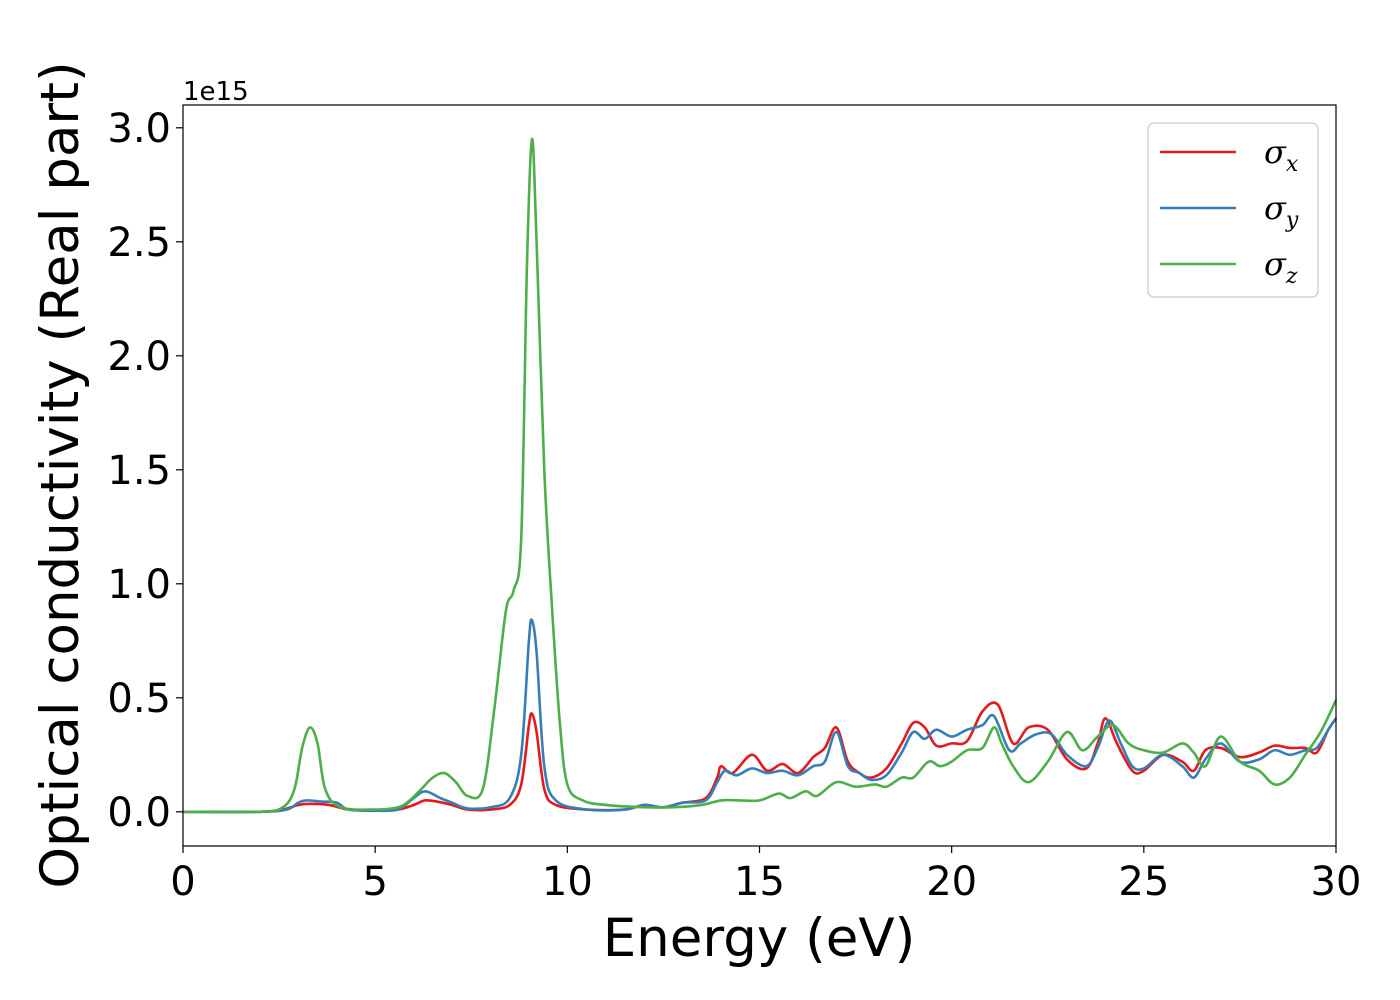  What do you see at coordinates (374, 882) in the screenshot?
I see `x-tick-label: 5` at bounding box center [374, 882].